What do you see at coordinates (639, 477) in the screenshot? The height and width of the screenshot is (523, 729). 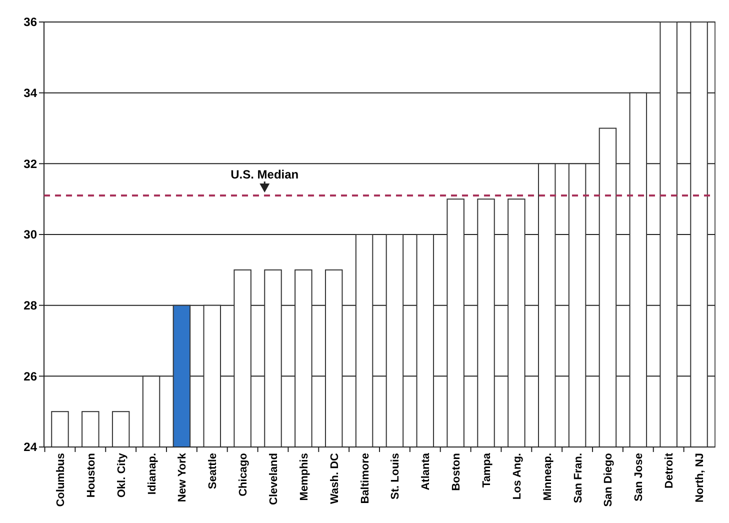 I see `x-tick-label: San Jose` at bounding box center [639, 477].